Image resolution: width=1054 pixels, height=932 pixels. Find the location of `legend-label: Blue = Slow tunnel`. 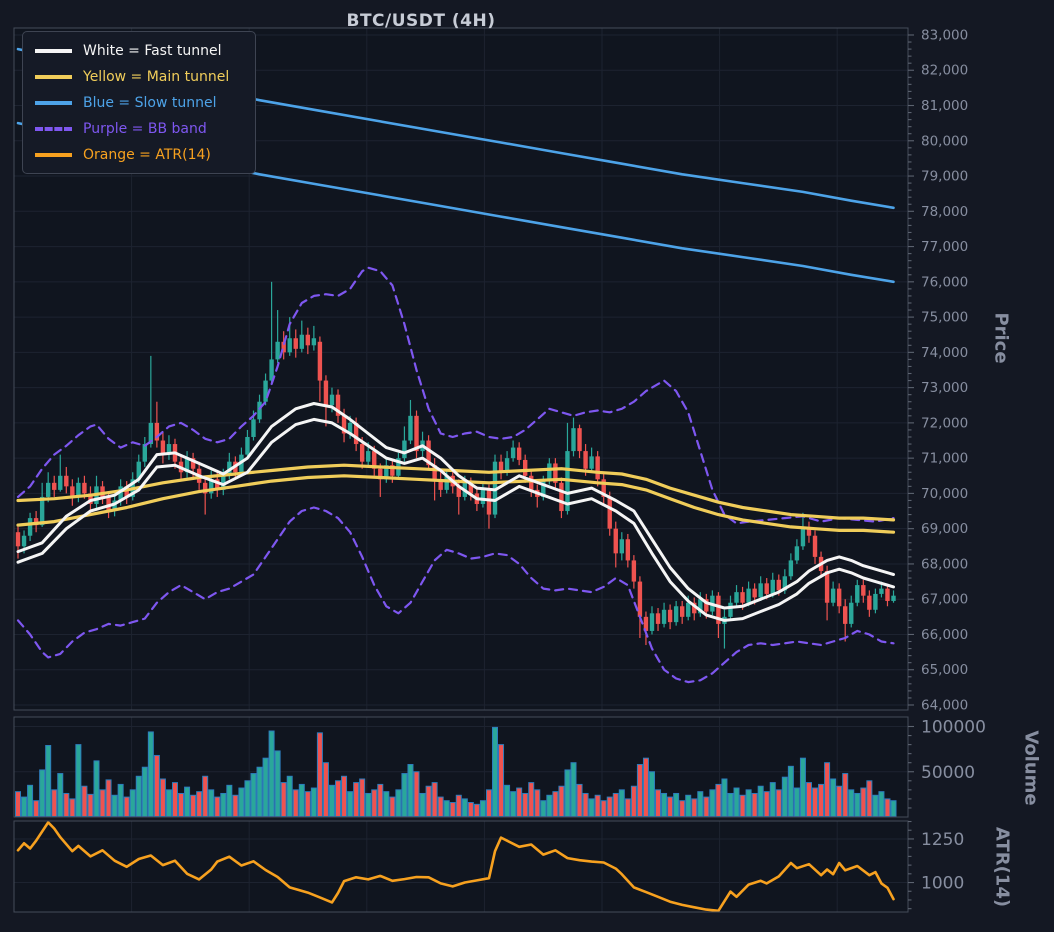

legend-label: Blue = Slow tunnel is located at coordinates (150, 102).